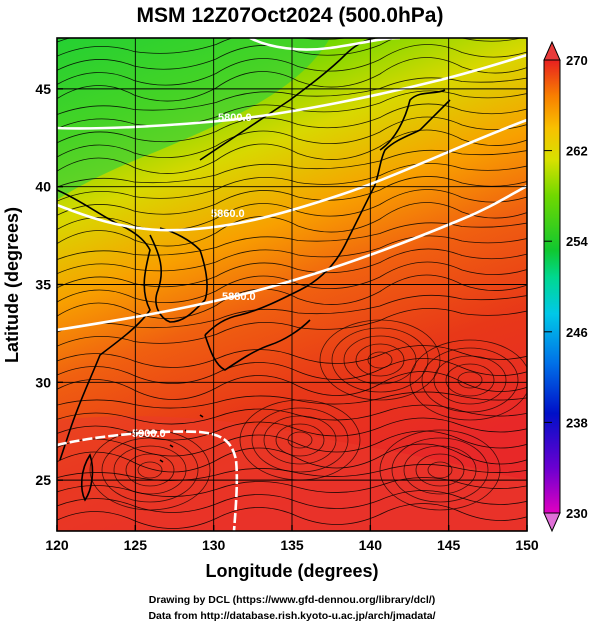 Image resolution: width=599 pixels, height=625 pixels. What do you see at coordinates (43, 382) in the screenshot?
I see `y-tick-label: 30` at bounding box center [43, 382].